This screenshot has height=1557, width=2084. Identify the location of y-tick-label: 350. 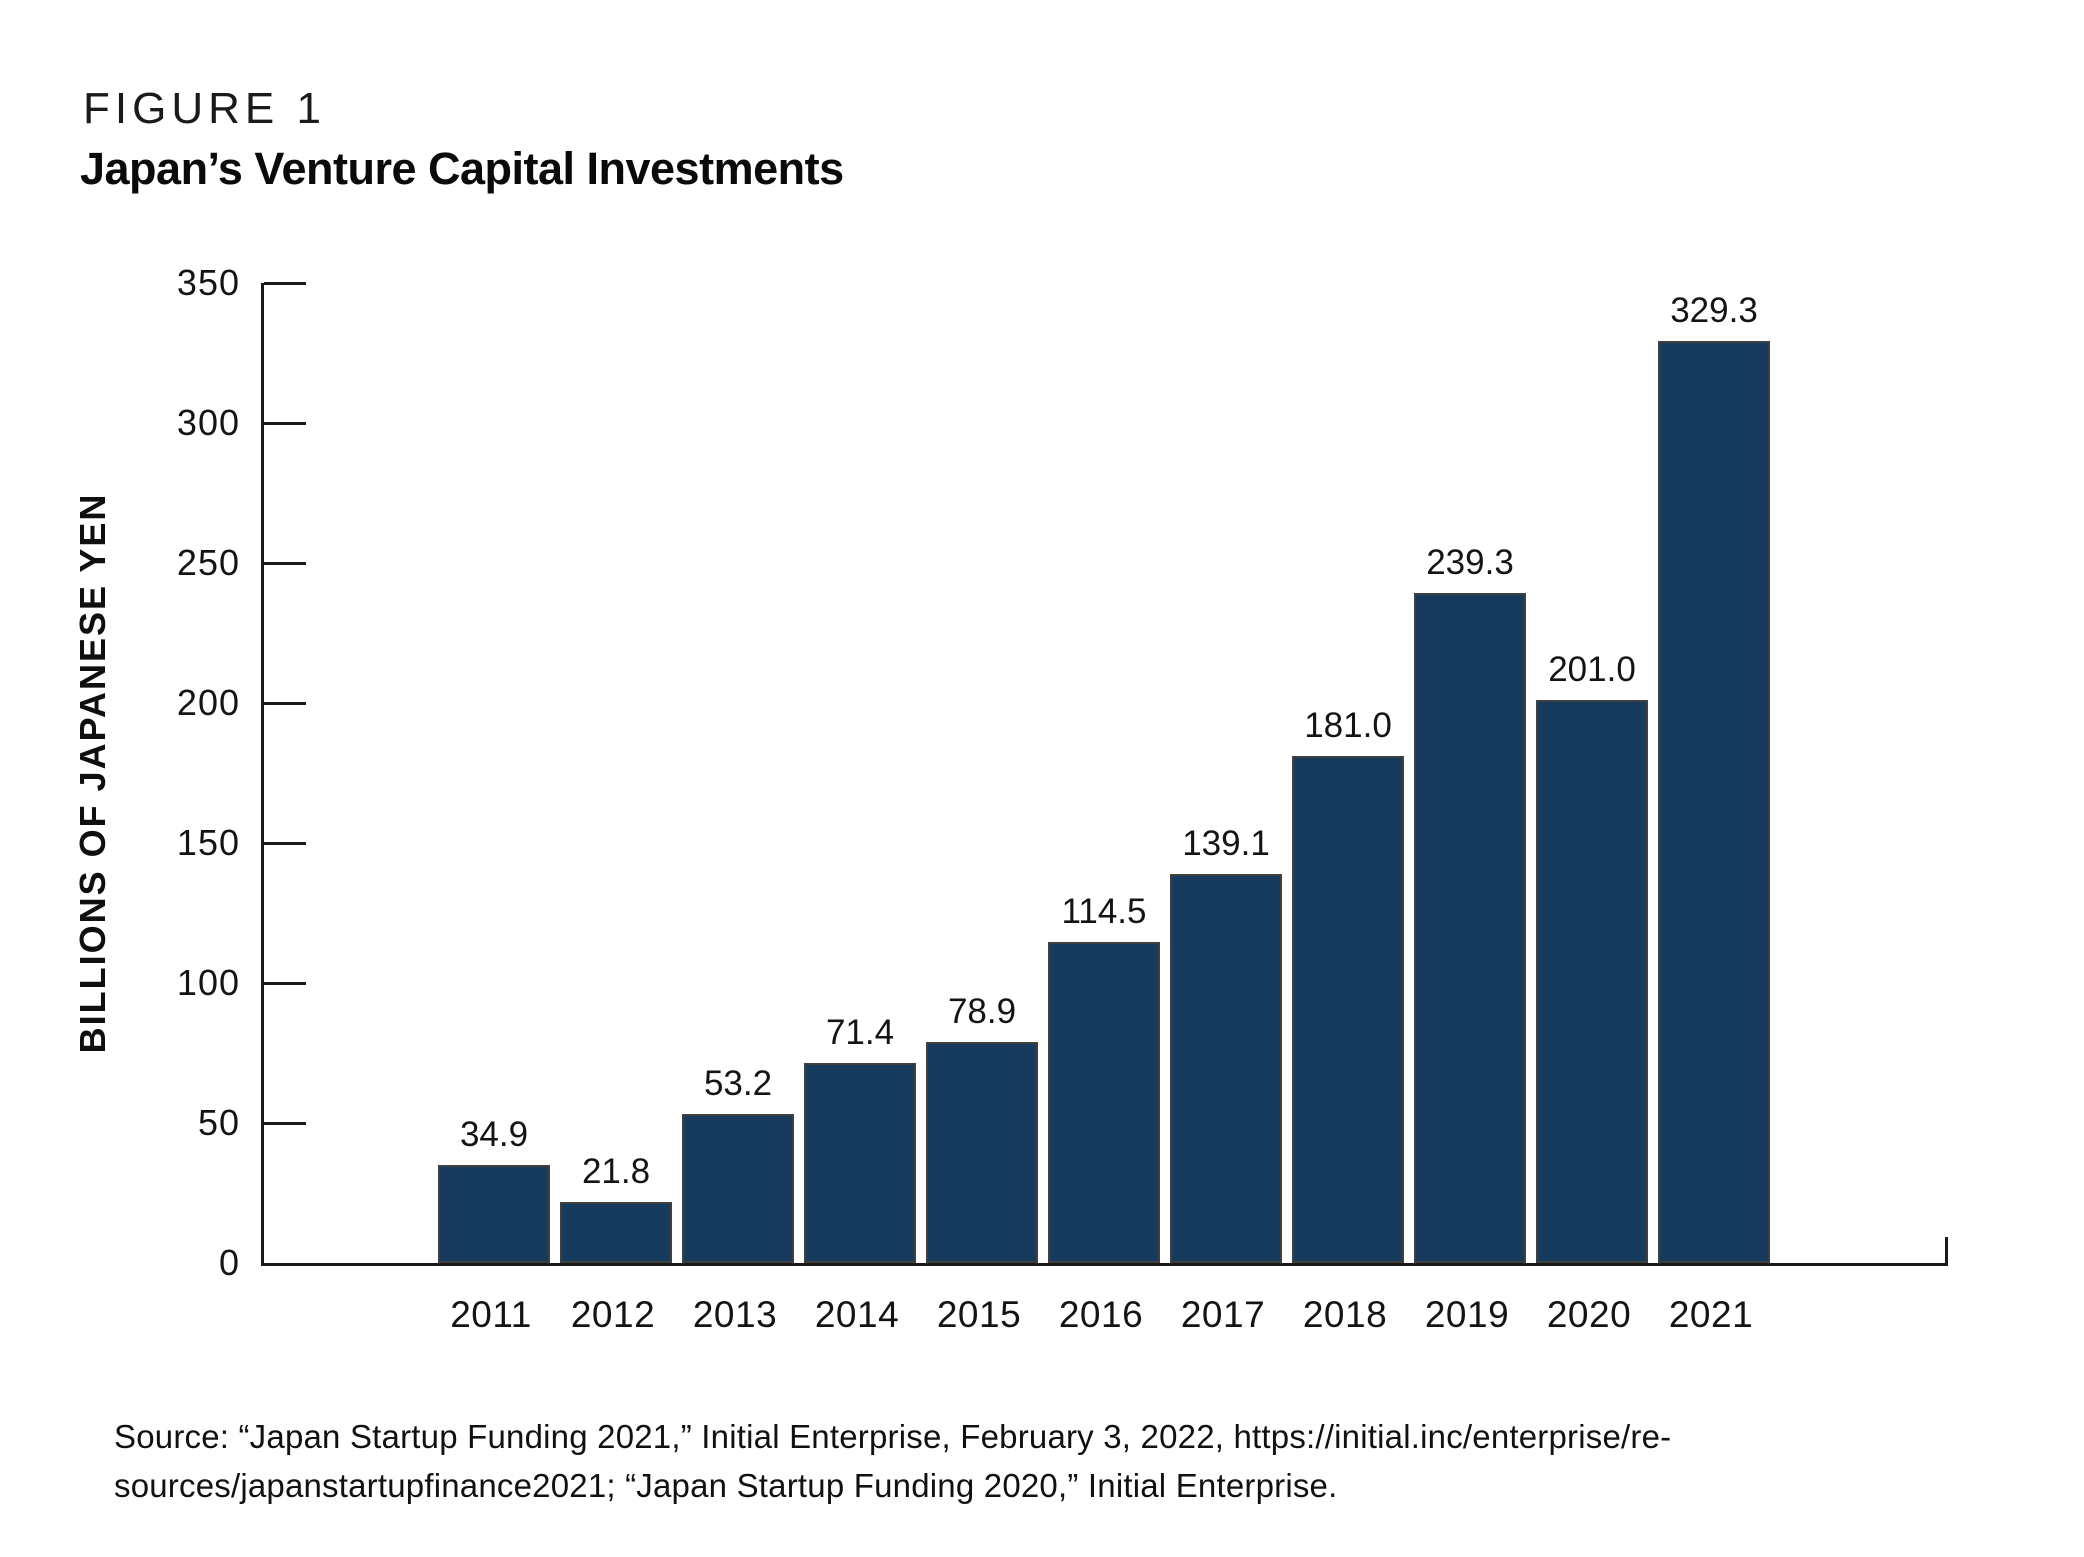
(208, 282).